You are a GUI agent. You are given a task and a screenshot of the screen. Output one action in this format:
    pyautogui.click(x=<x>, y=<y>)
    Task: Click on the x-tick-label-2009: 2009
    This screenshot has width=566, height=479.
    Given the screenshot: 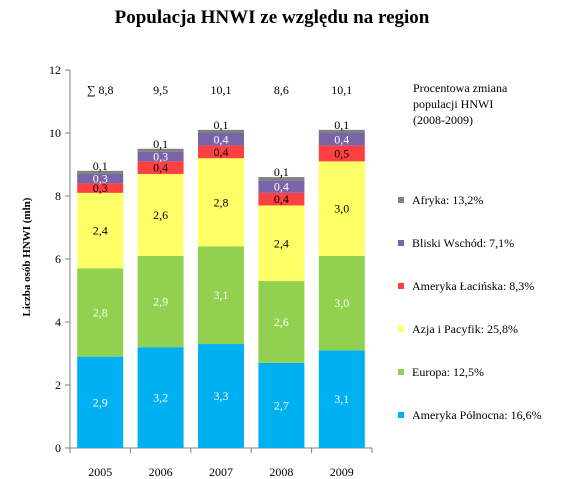 What is the action you would take?
    pyautogui.click(x=342, y=472)
    